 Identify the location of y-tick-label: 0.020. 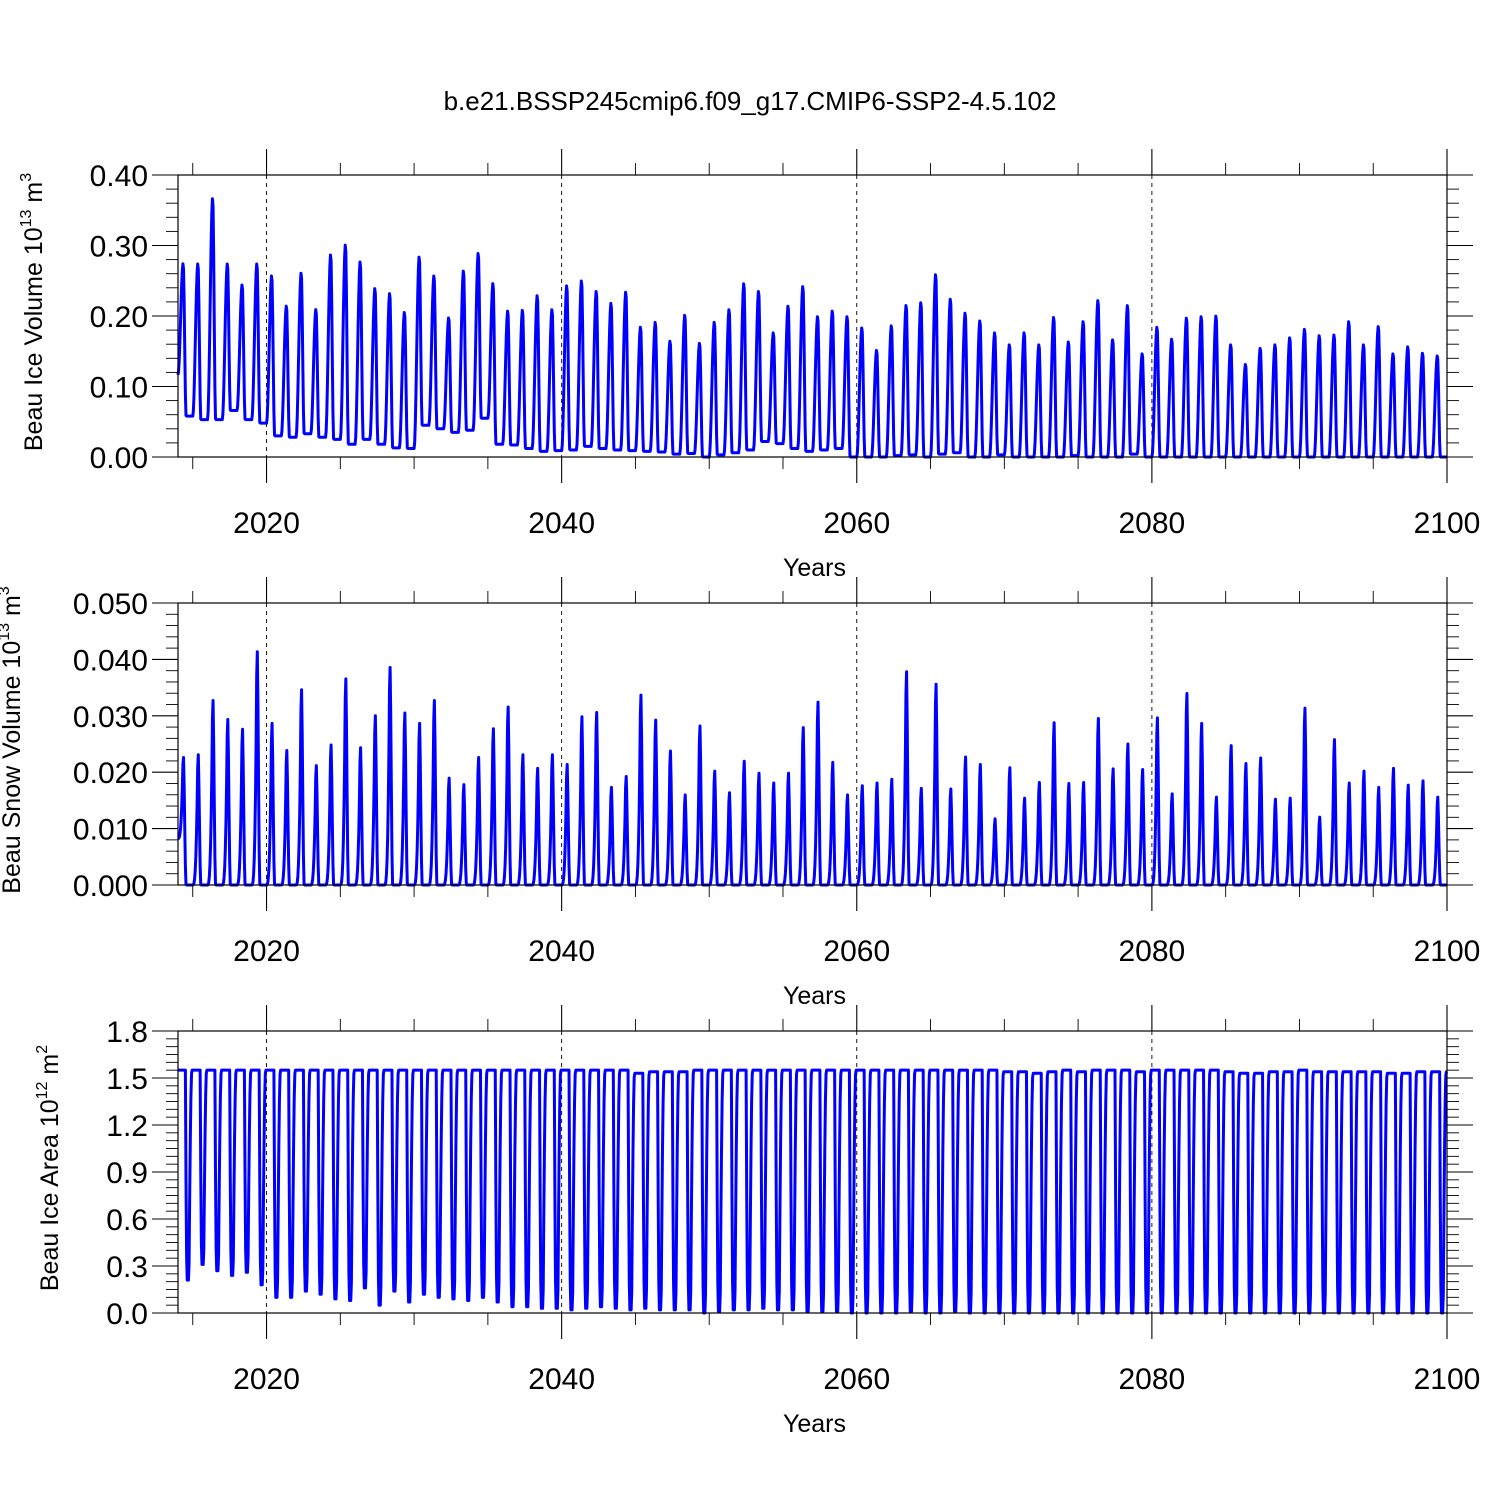
(110, 773).